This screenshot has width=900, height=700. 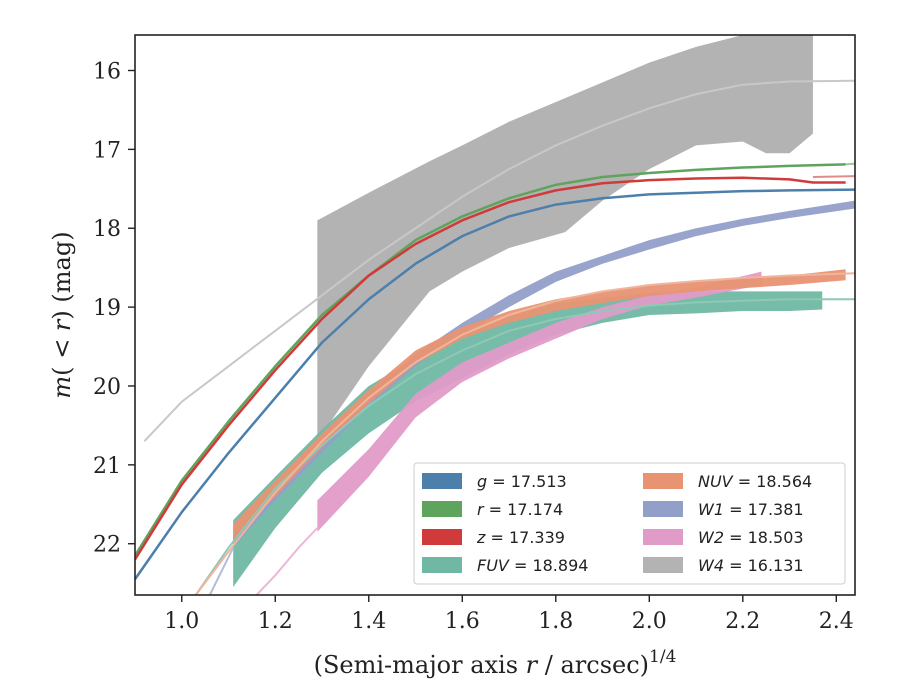 I want to click on legend-box, so click(x=629, y=523).